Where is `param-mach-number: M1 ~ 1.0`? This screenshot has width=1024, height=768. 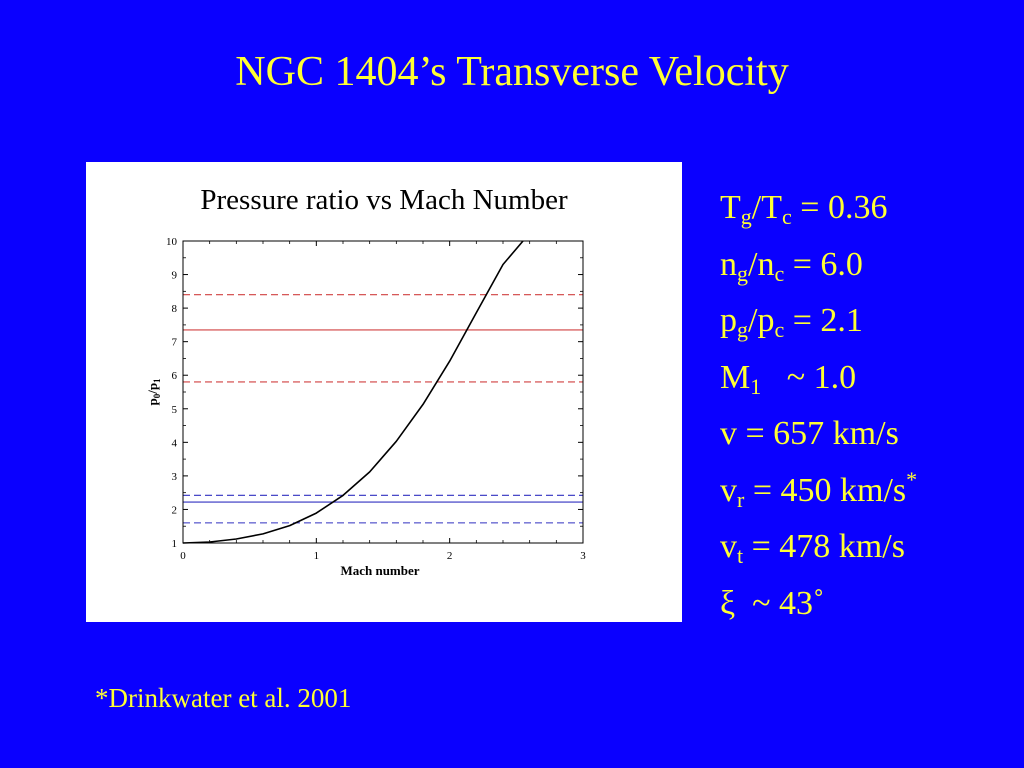 param-mach-number: M1 ~ 1.0 is located at coordinates (788, 378).